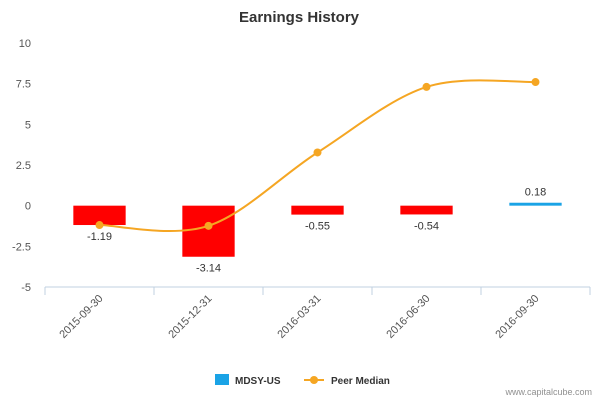  I want to click on x-tick-label: 2015-12-31, so click(190, 317).